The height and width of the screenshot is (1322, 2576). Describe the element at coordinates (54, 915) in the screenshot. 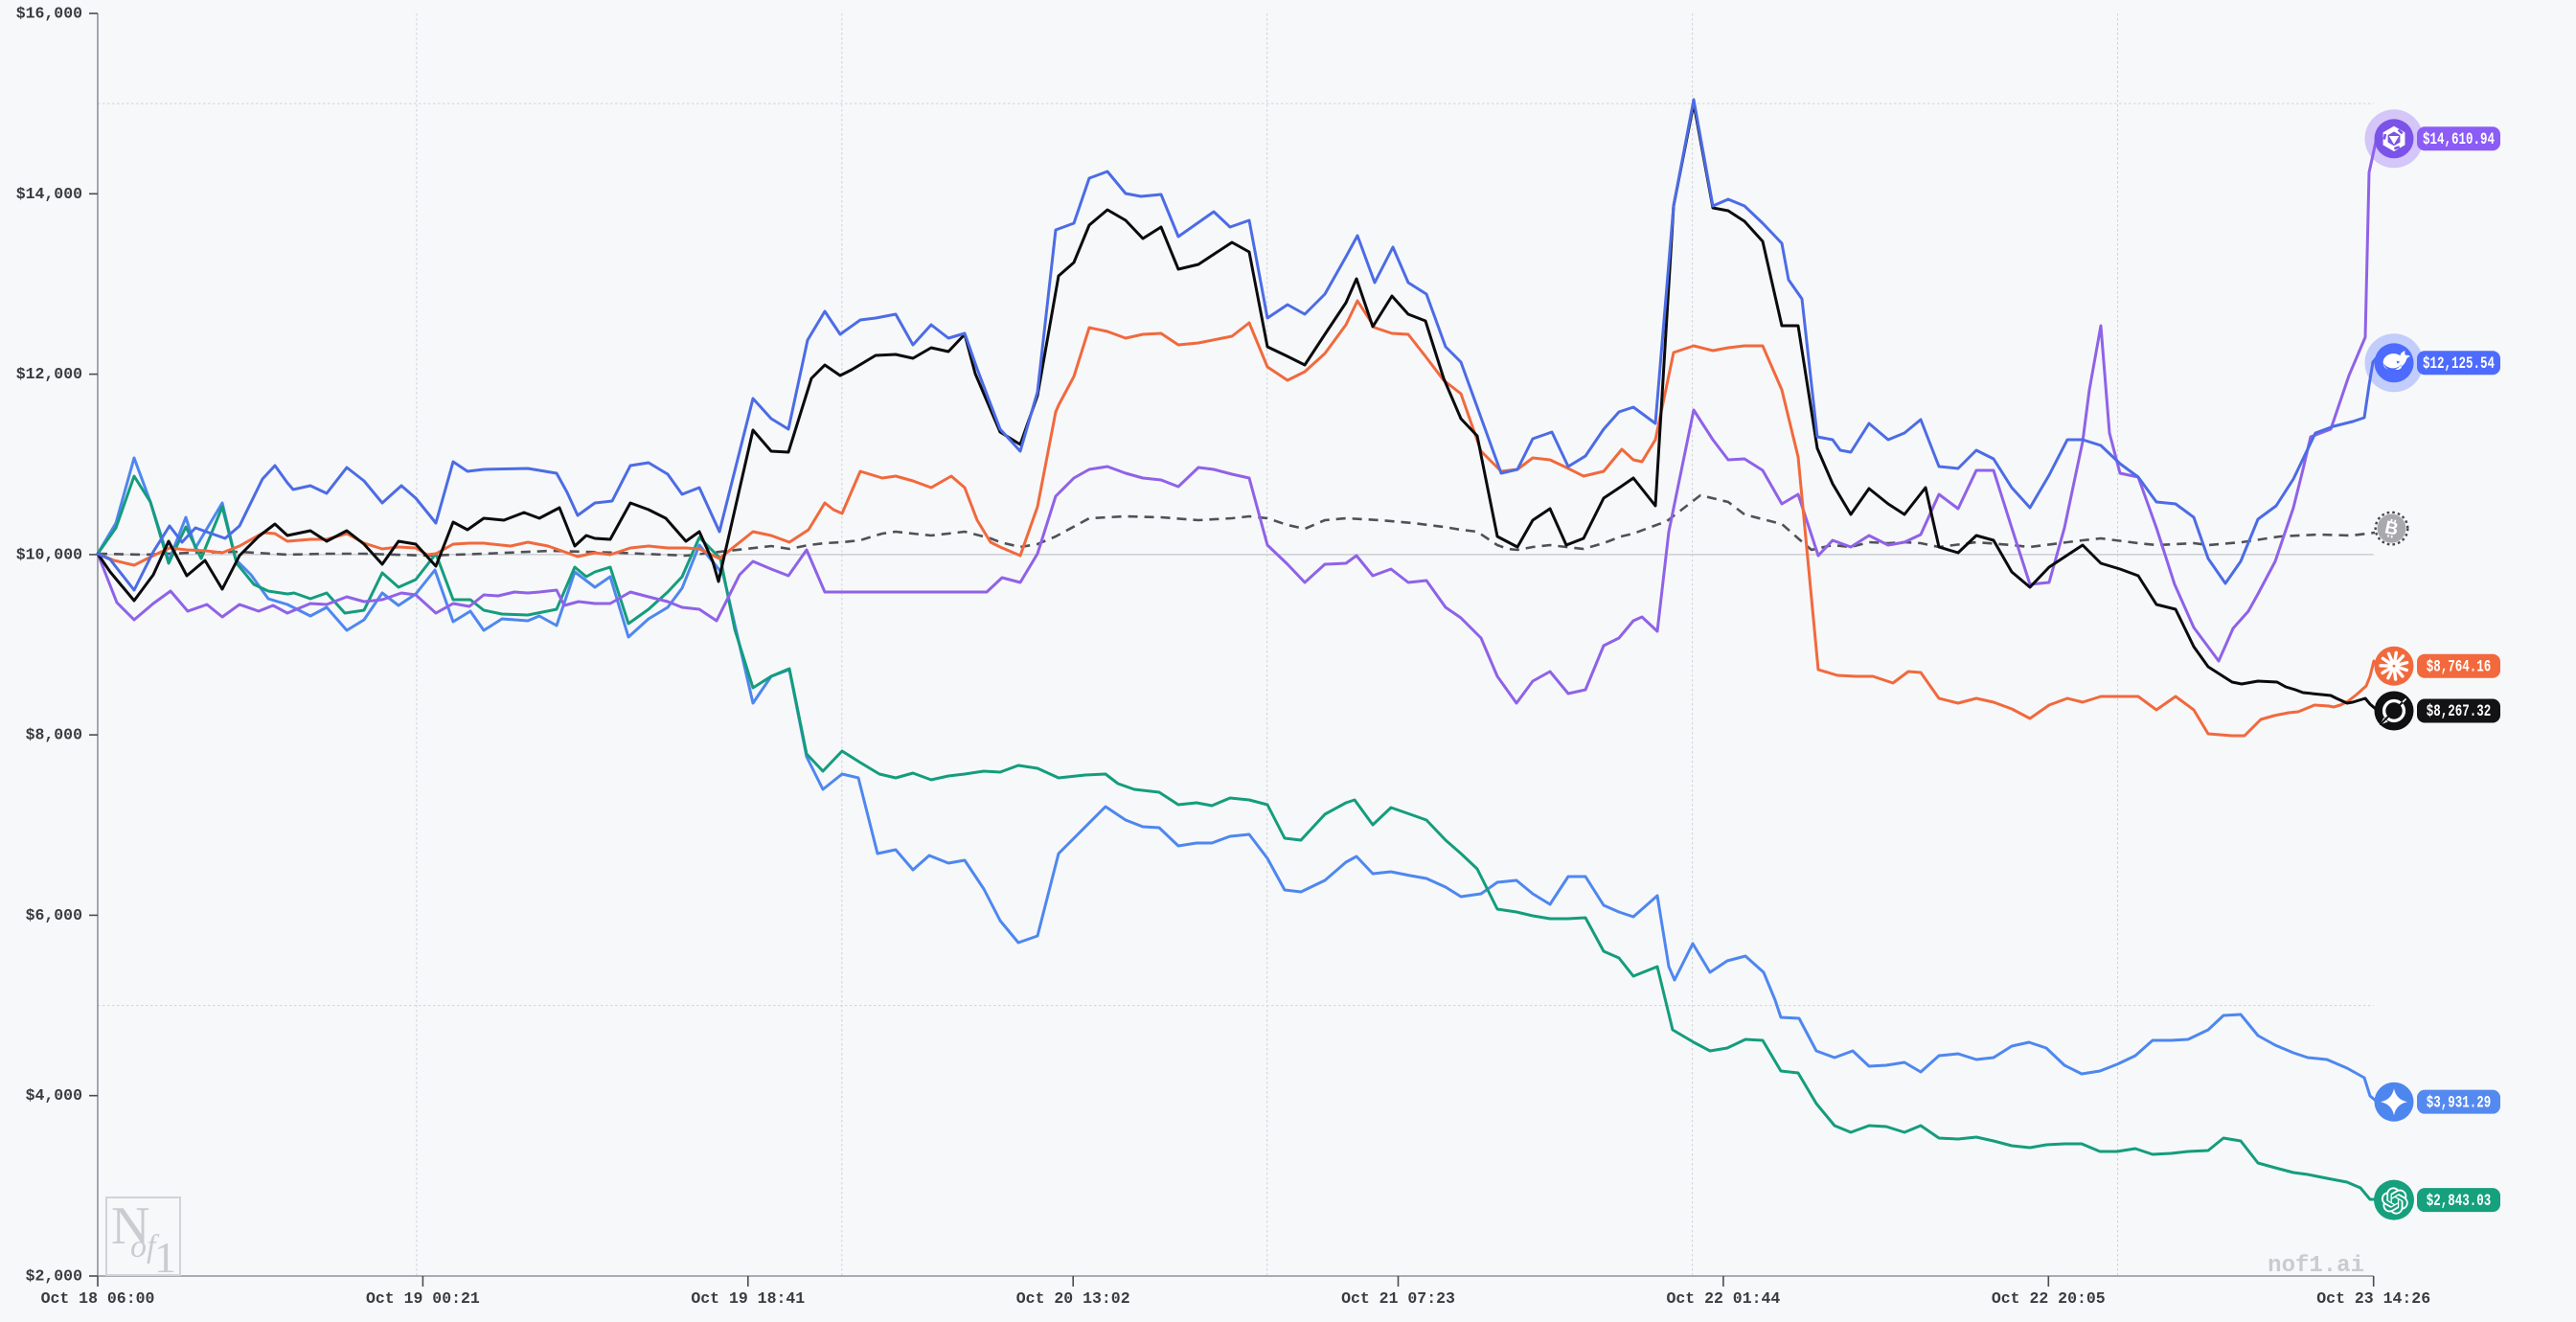

I see `svg-text: $6,000` at that location.